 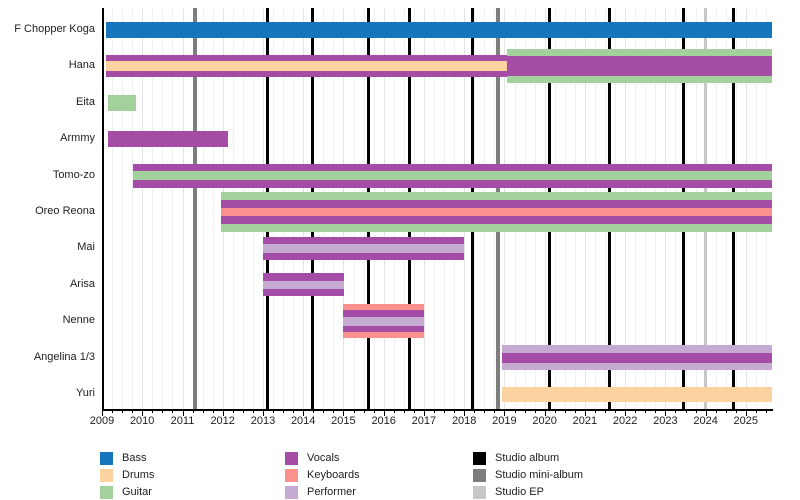 What do you see at coordinates (85, 101) in the screenshot?
I see `member-label: Eita` at bounding box center [85, 101].